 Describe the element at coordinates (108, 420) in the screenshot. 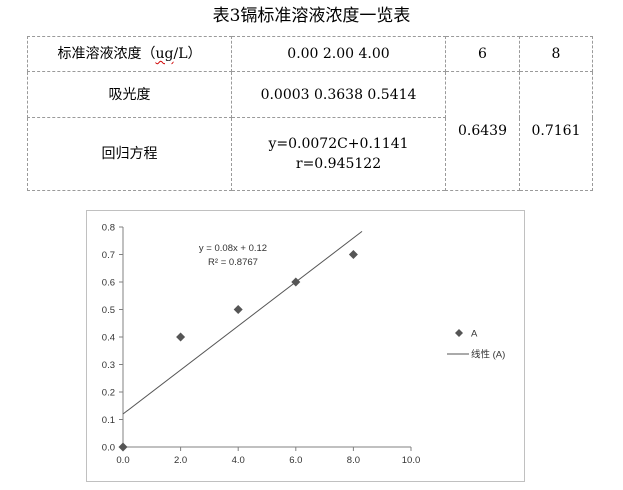

I see `y-tick-label: 0.1` at that location.